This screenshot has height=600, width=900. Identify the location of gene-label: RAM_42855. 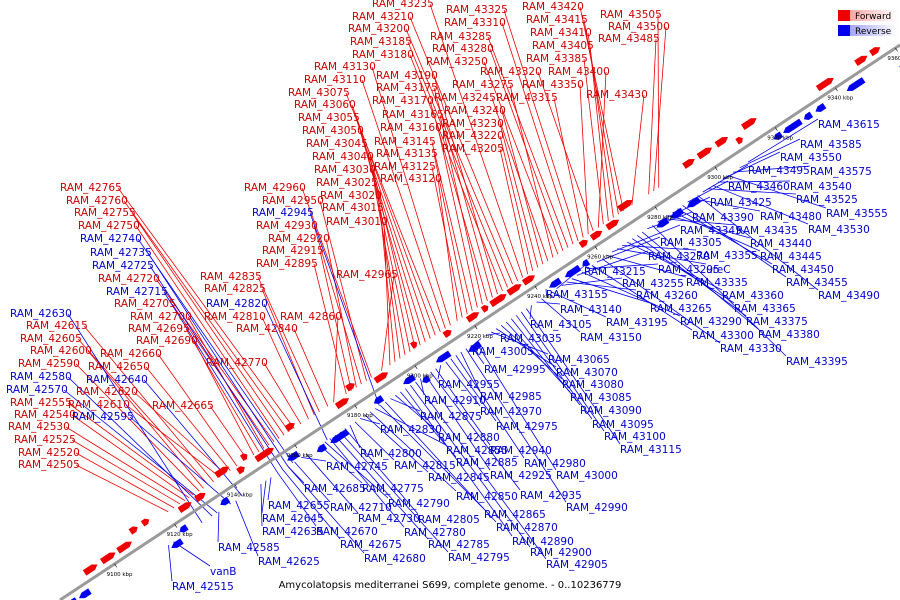
(477, 451).